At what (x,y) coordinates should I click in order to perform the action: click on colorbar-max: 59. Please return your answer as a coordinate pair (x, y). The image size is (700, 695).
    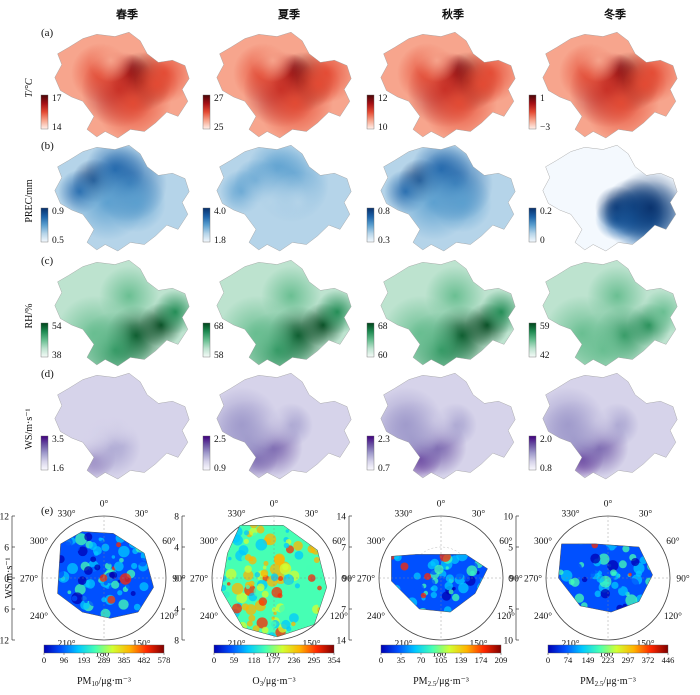
    Looking at the image, I should click on (545, 327).